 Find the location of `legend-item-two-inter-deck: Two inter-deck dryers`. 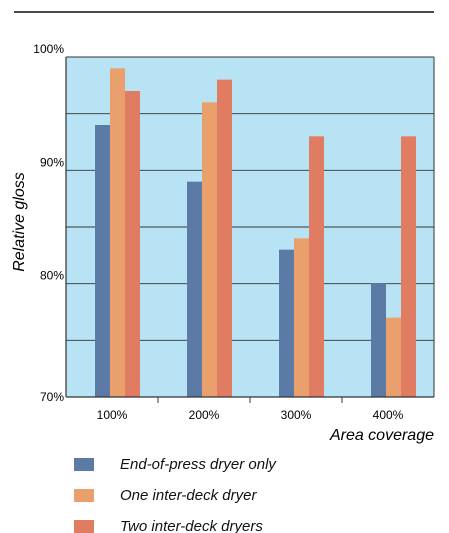

legend-item-two-inter-deck: Two inter-deck dryers is located at coordinates (175, 523).